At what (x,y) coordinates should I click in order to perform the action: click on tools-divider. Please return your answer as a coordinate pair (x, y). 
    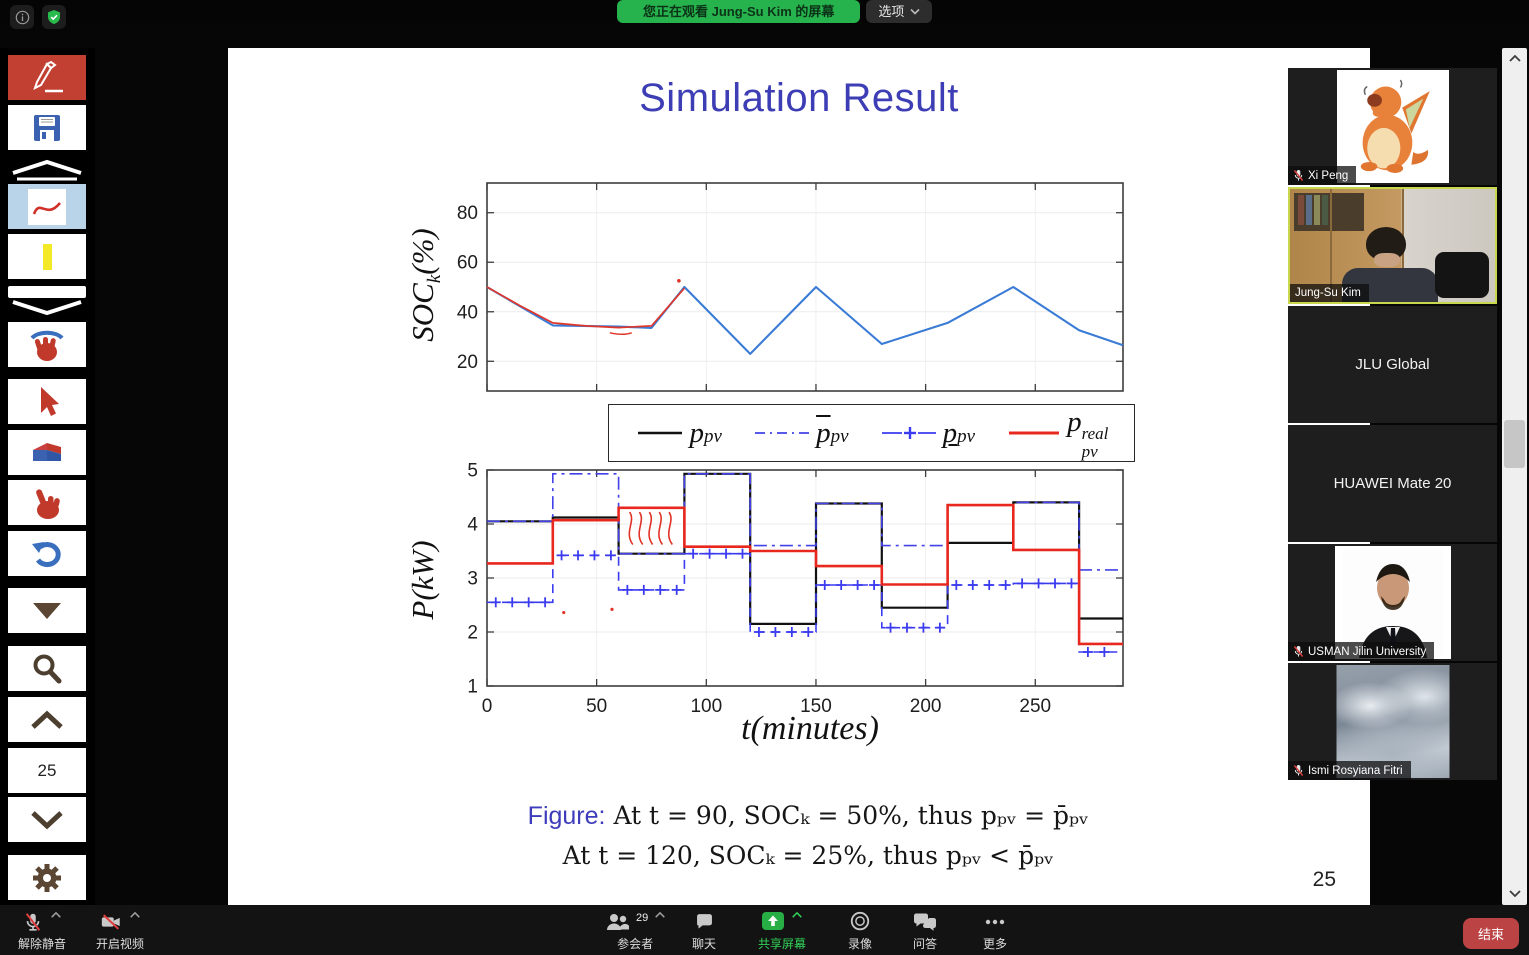
    Looking at the image, I should click on (47, 292).